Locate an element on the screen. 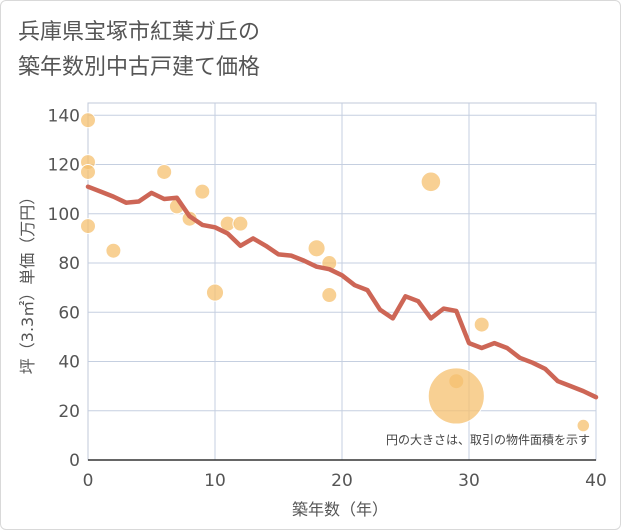 The image size is (621, 530). y-axis-label: 坪（3.3㎡）単価（万円） is located at coordinates (27, 281).